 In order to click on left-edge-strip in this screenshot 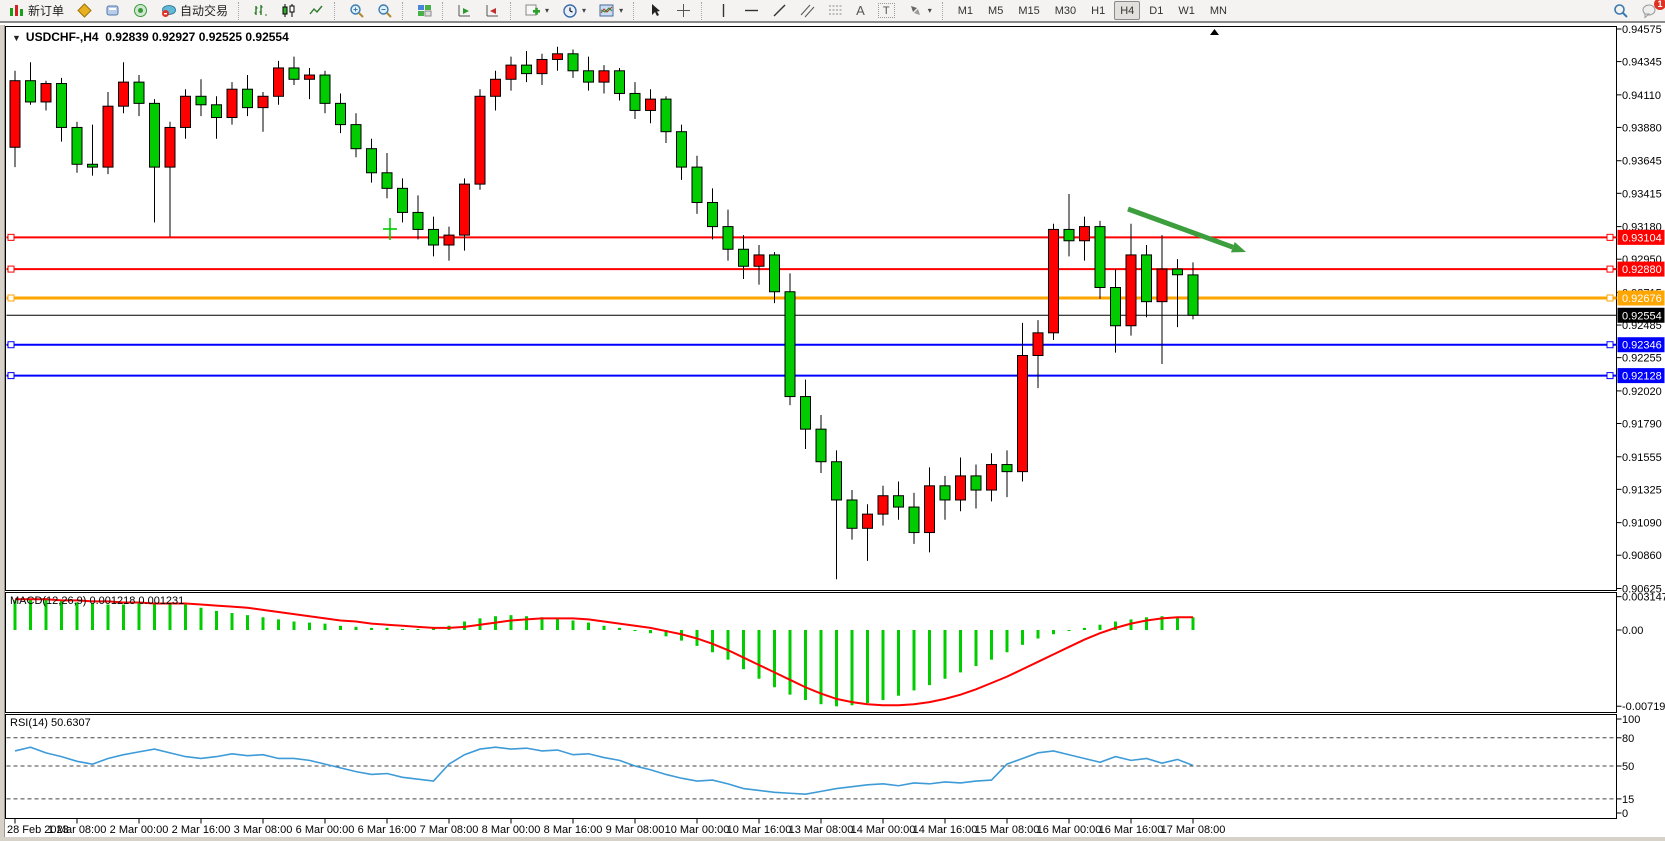, I will do `click(2, 433)`.